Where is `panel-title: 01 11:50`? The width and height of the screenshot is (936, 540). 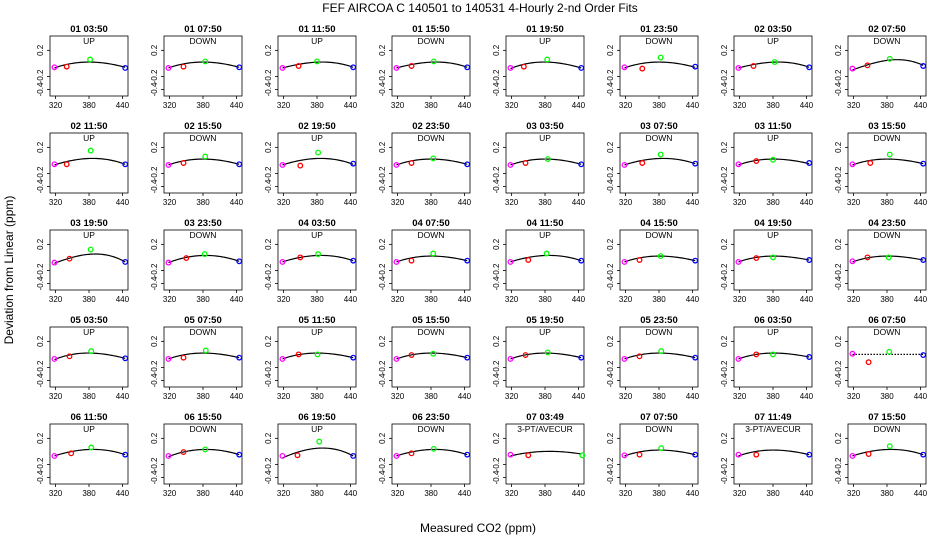
panel-title: 01 11:50 is located at coordinates (317, 29).